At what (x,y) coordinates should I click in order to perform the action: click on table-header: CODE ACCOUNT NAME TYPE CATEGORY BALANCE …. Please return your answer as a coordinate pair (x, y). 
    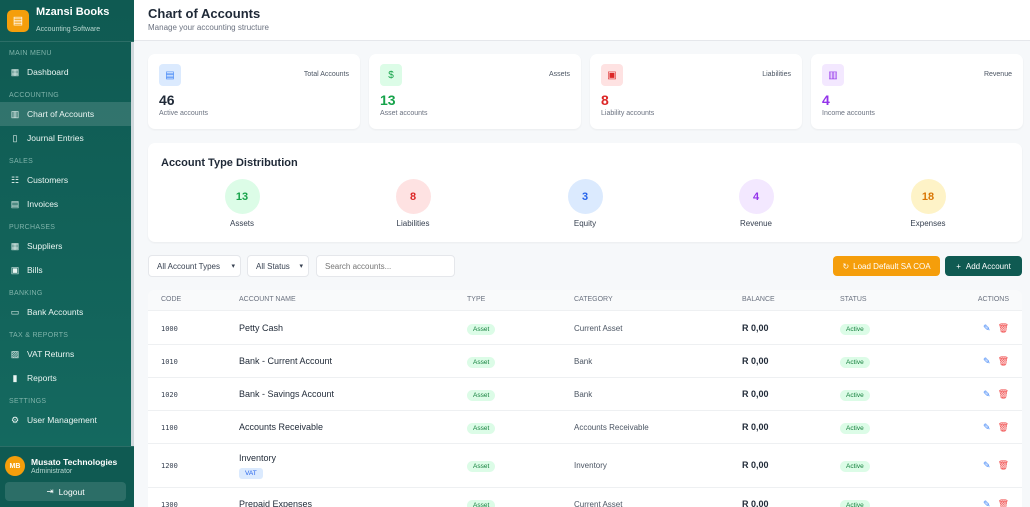
    Looking at the image, I should click on (585, 300).